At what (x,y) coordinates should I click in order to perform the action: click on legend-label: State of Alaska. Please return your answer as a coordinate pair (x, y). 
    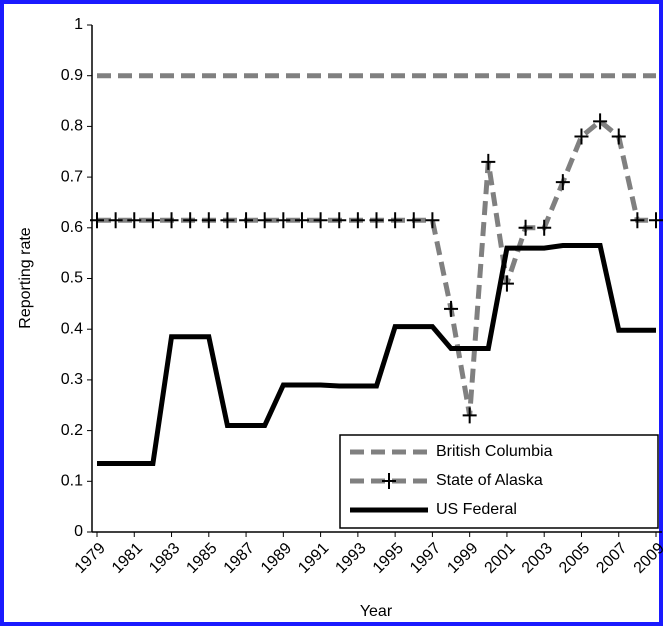
    Looking at the image, I should click on (489, 480).